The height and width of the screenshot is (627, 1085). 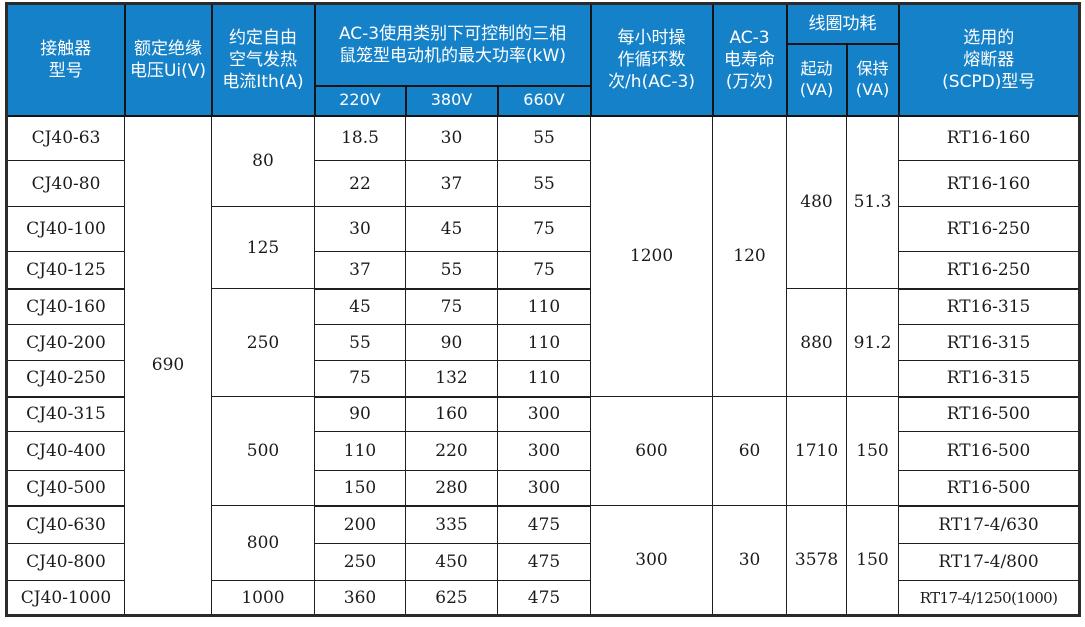 What do you see at coordinates (65, 270) in the screenshot?
I see `cell-model: CJ40-125` at bounding box center [65, 270].